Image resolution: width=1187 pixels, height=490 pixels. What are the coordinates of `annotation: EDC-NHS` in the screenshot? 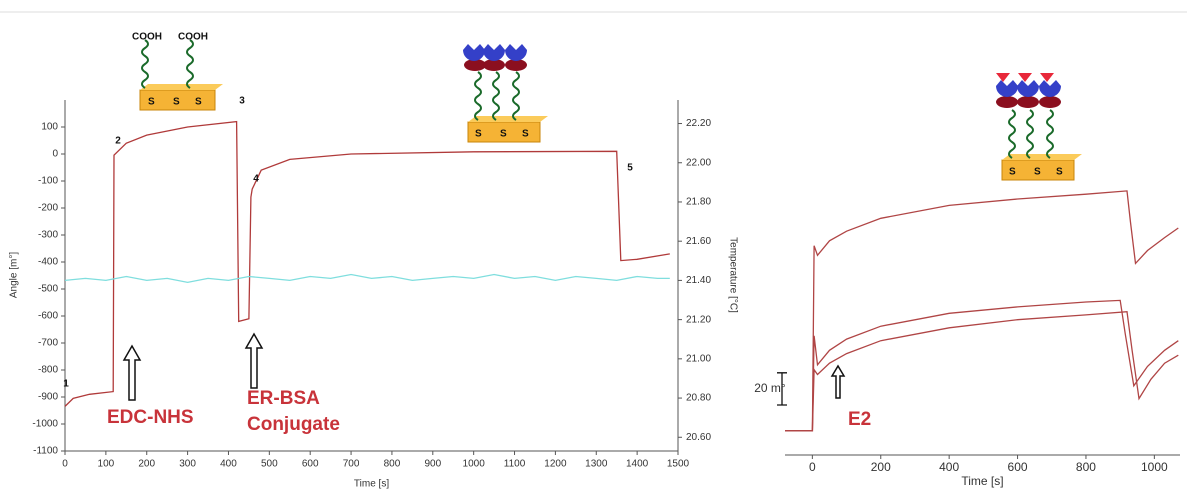 It's located at (150, 417).